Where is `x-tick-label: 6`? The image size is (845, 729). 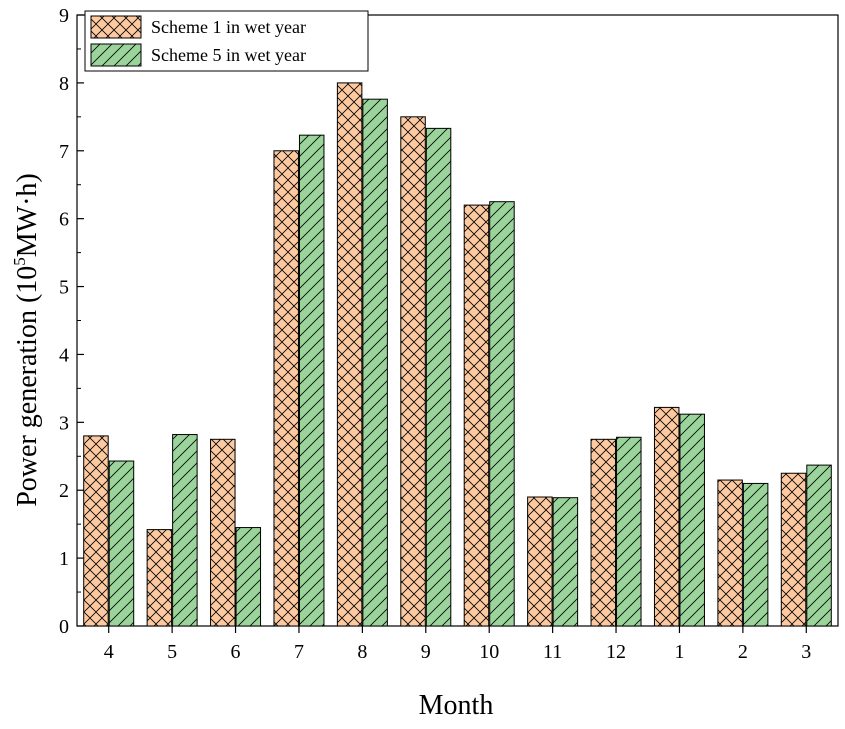 x-tick-label: 6 is located at coordinates (236, 652).